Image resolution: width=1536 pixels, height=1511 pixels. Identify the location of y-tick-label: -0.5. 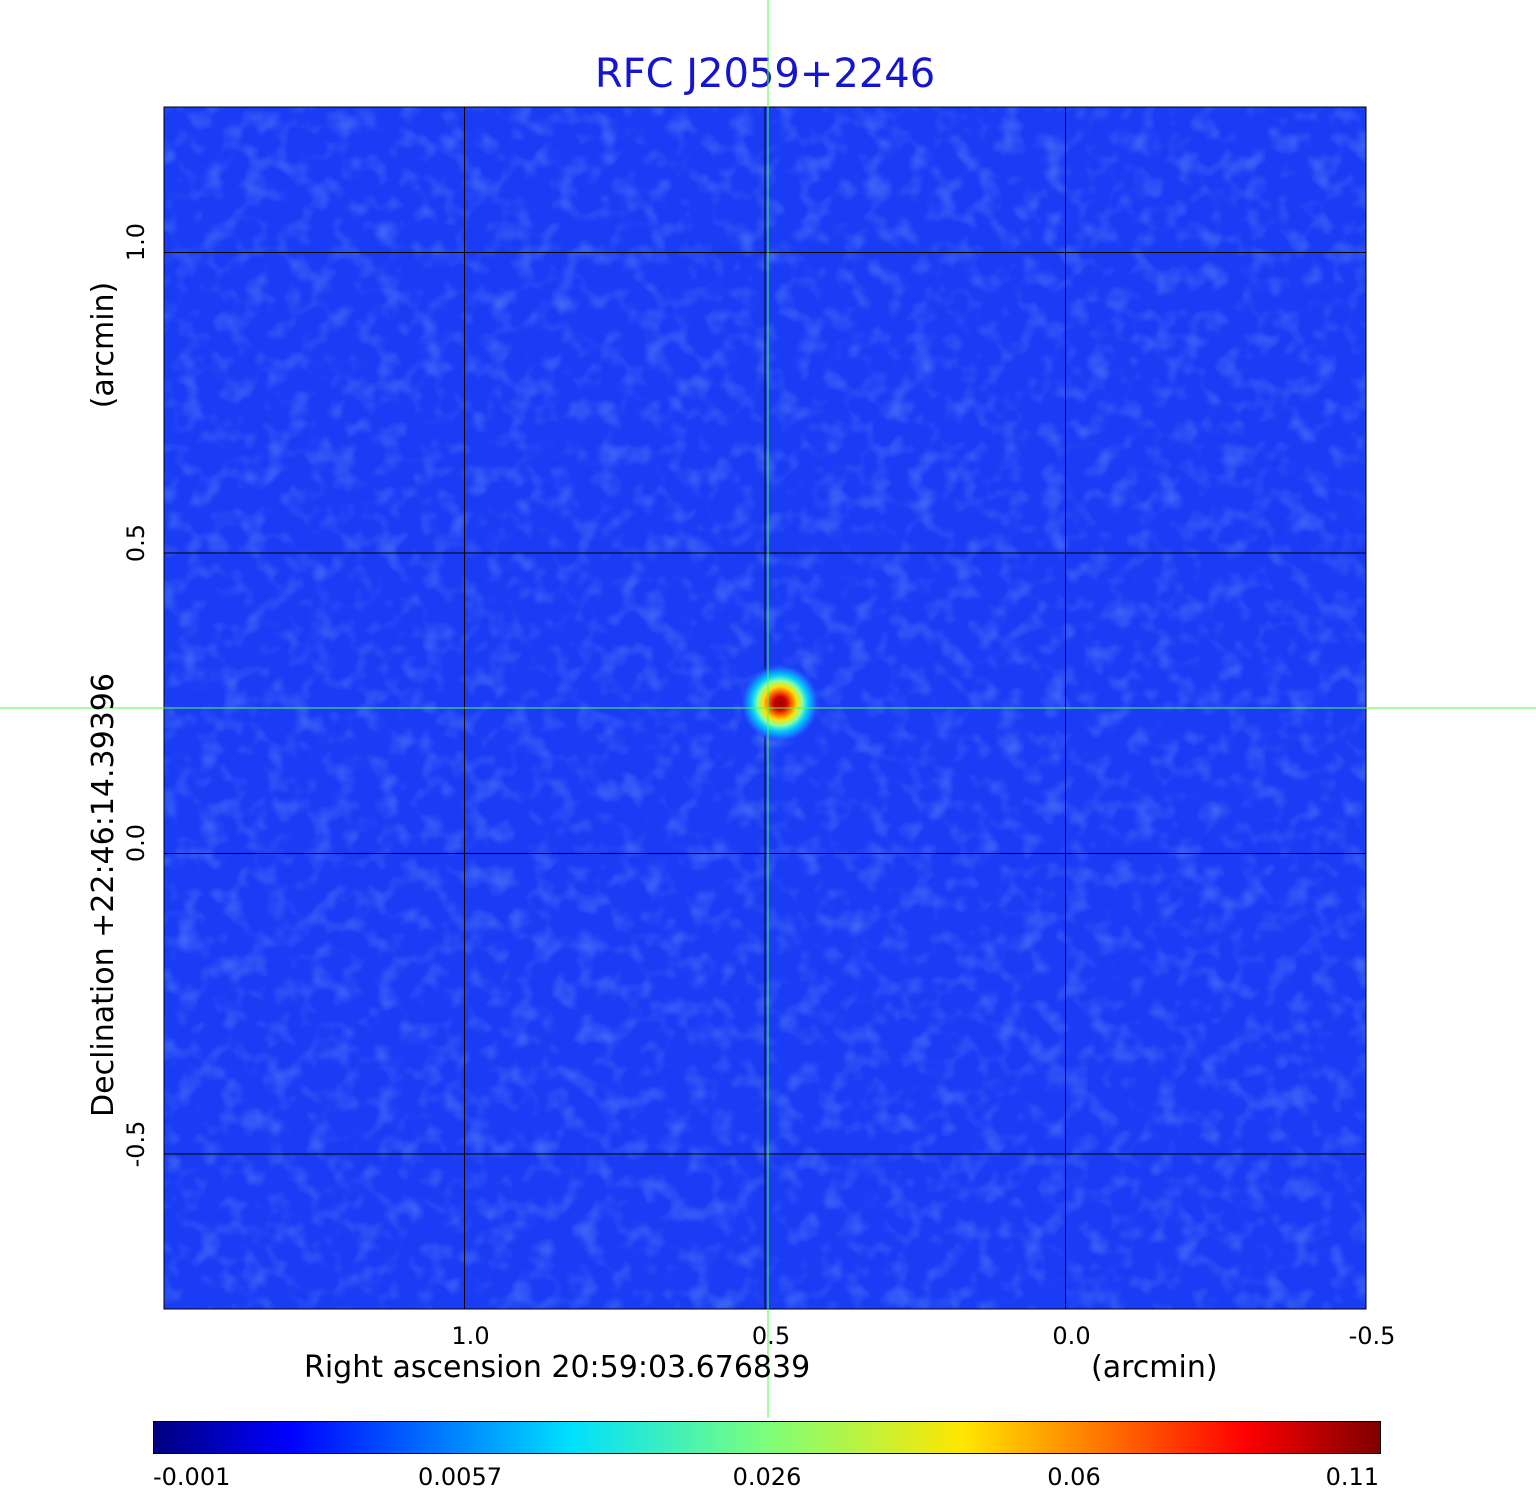
(136, 1144).